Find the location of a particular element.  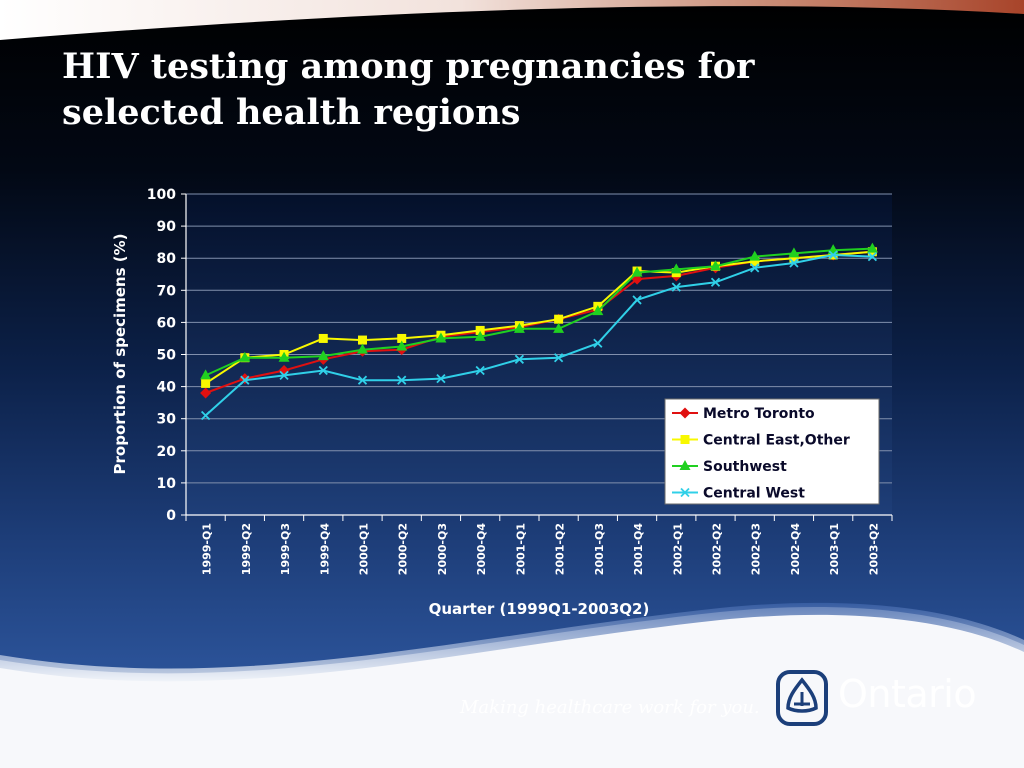

x-tick-label: 1999-Q2 is located at coordinates (246, 549).